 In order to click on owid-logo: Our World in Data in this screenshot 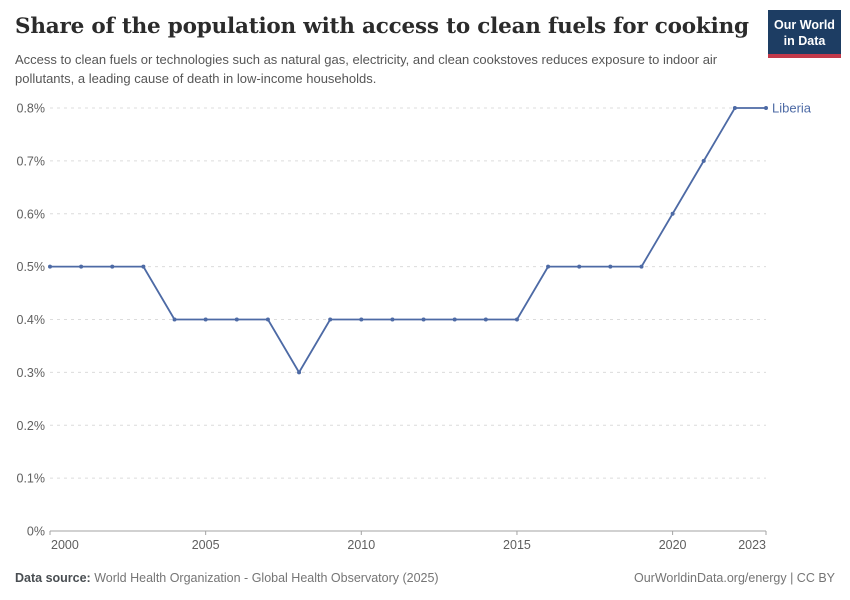, I will do `click(804, 34)`.